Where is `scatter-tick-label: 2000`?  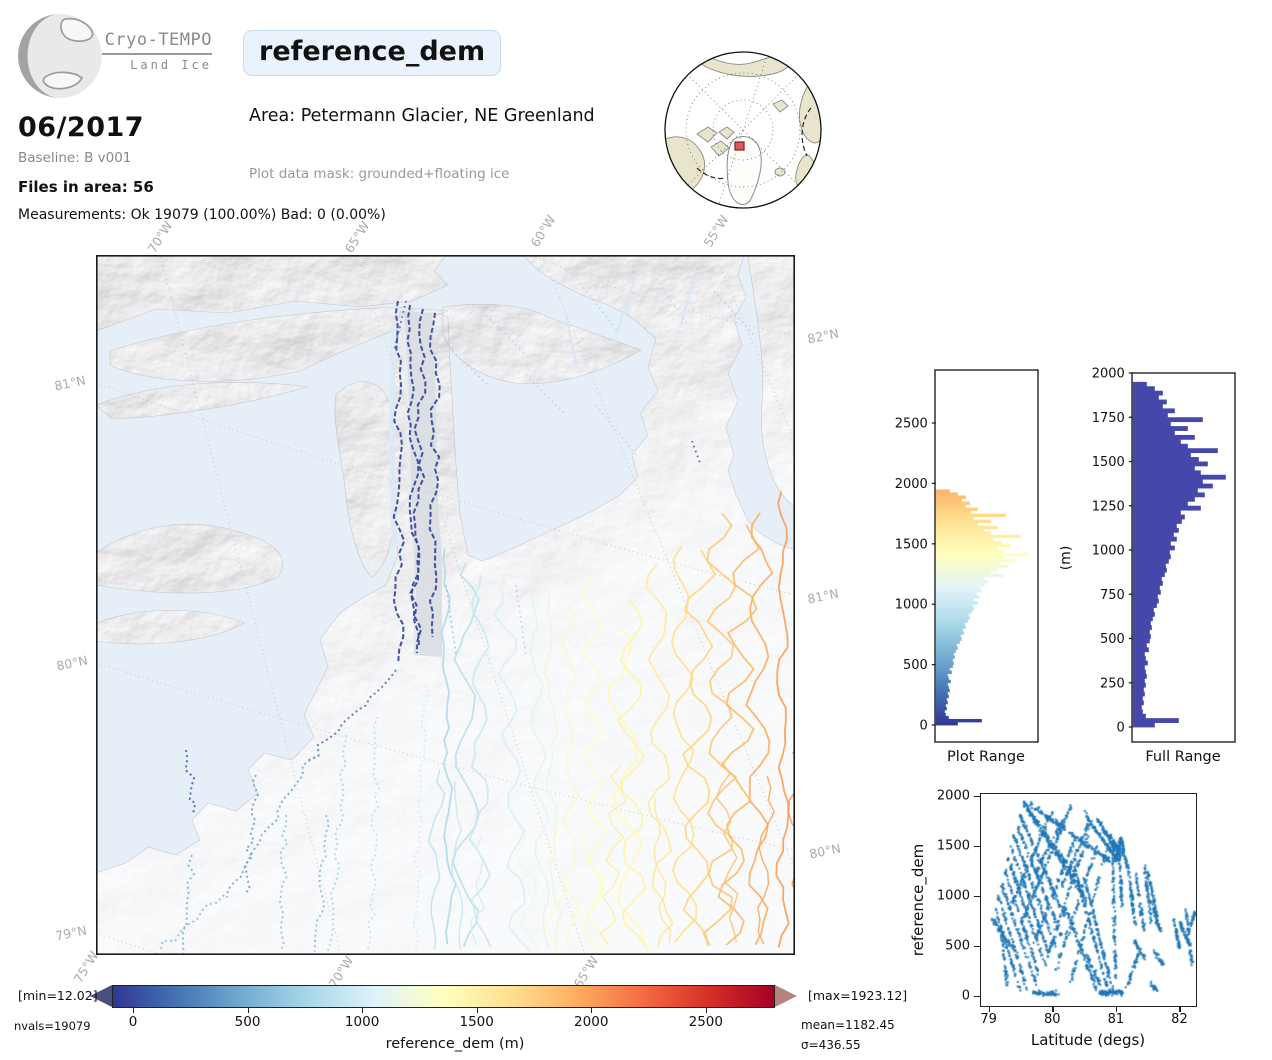
scatter-tick-label: 2000 is located at coordinates (953, 796).